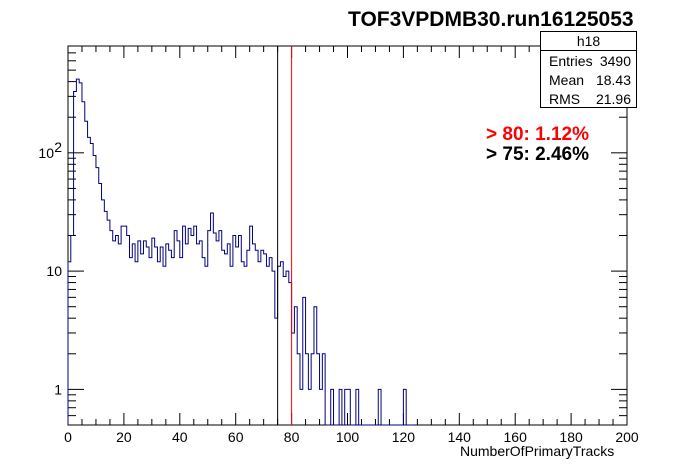  Describe the element at coordinates (236, 437) in the screenshot. I see `x-tick-label: 60` at that location.